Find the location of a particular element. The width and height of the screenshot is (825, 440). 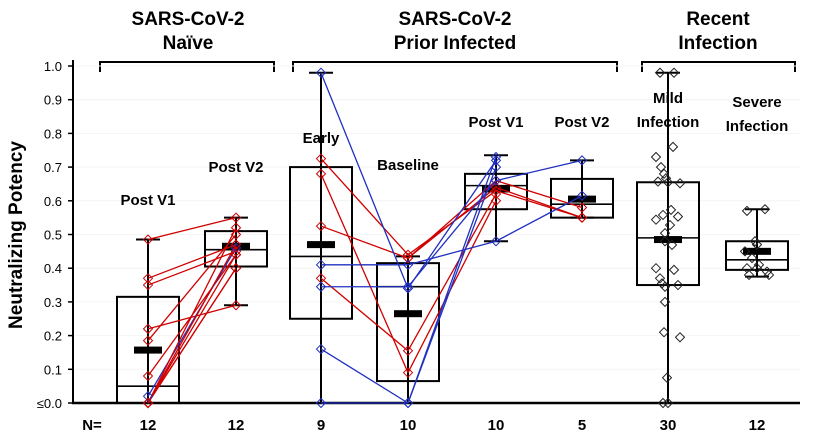

header-recent-line1: Recent is located at coordinates (718, 19).